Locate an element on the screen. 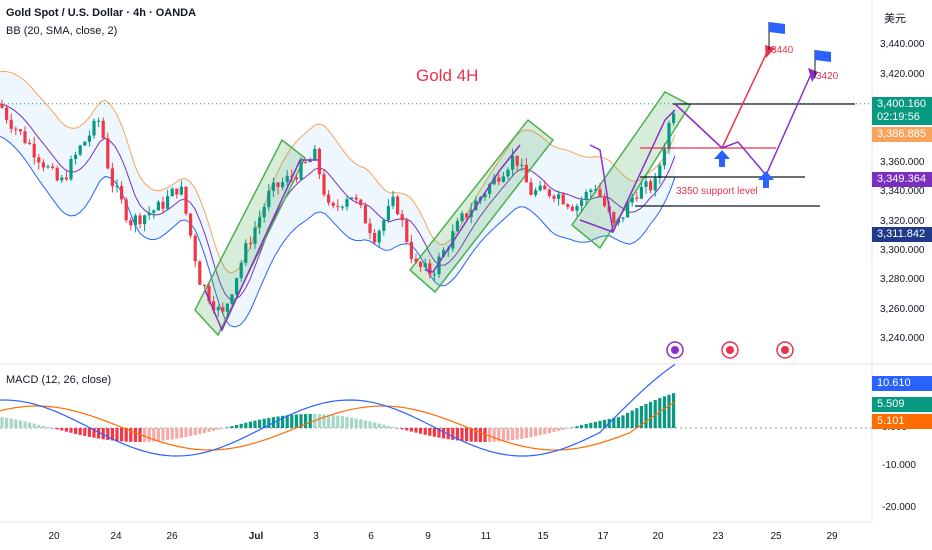 Image resolution: width=932 pixels, height=550 pixels. time-tick-label: 11 is located at coordinates (486, 536).